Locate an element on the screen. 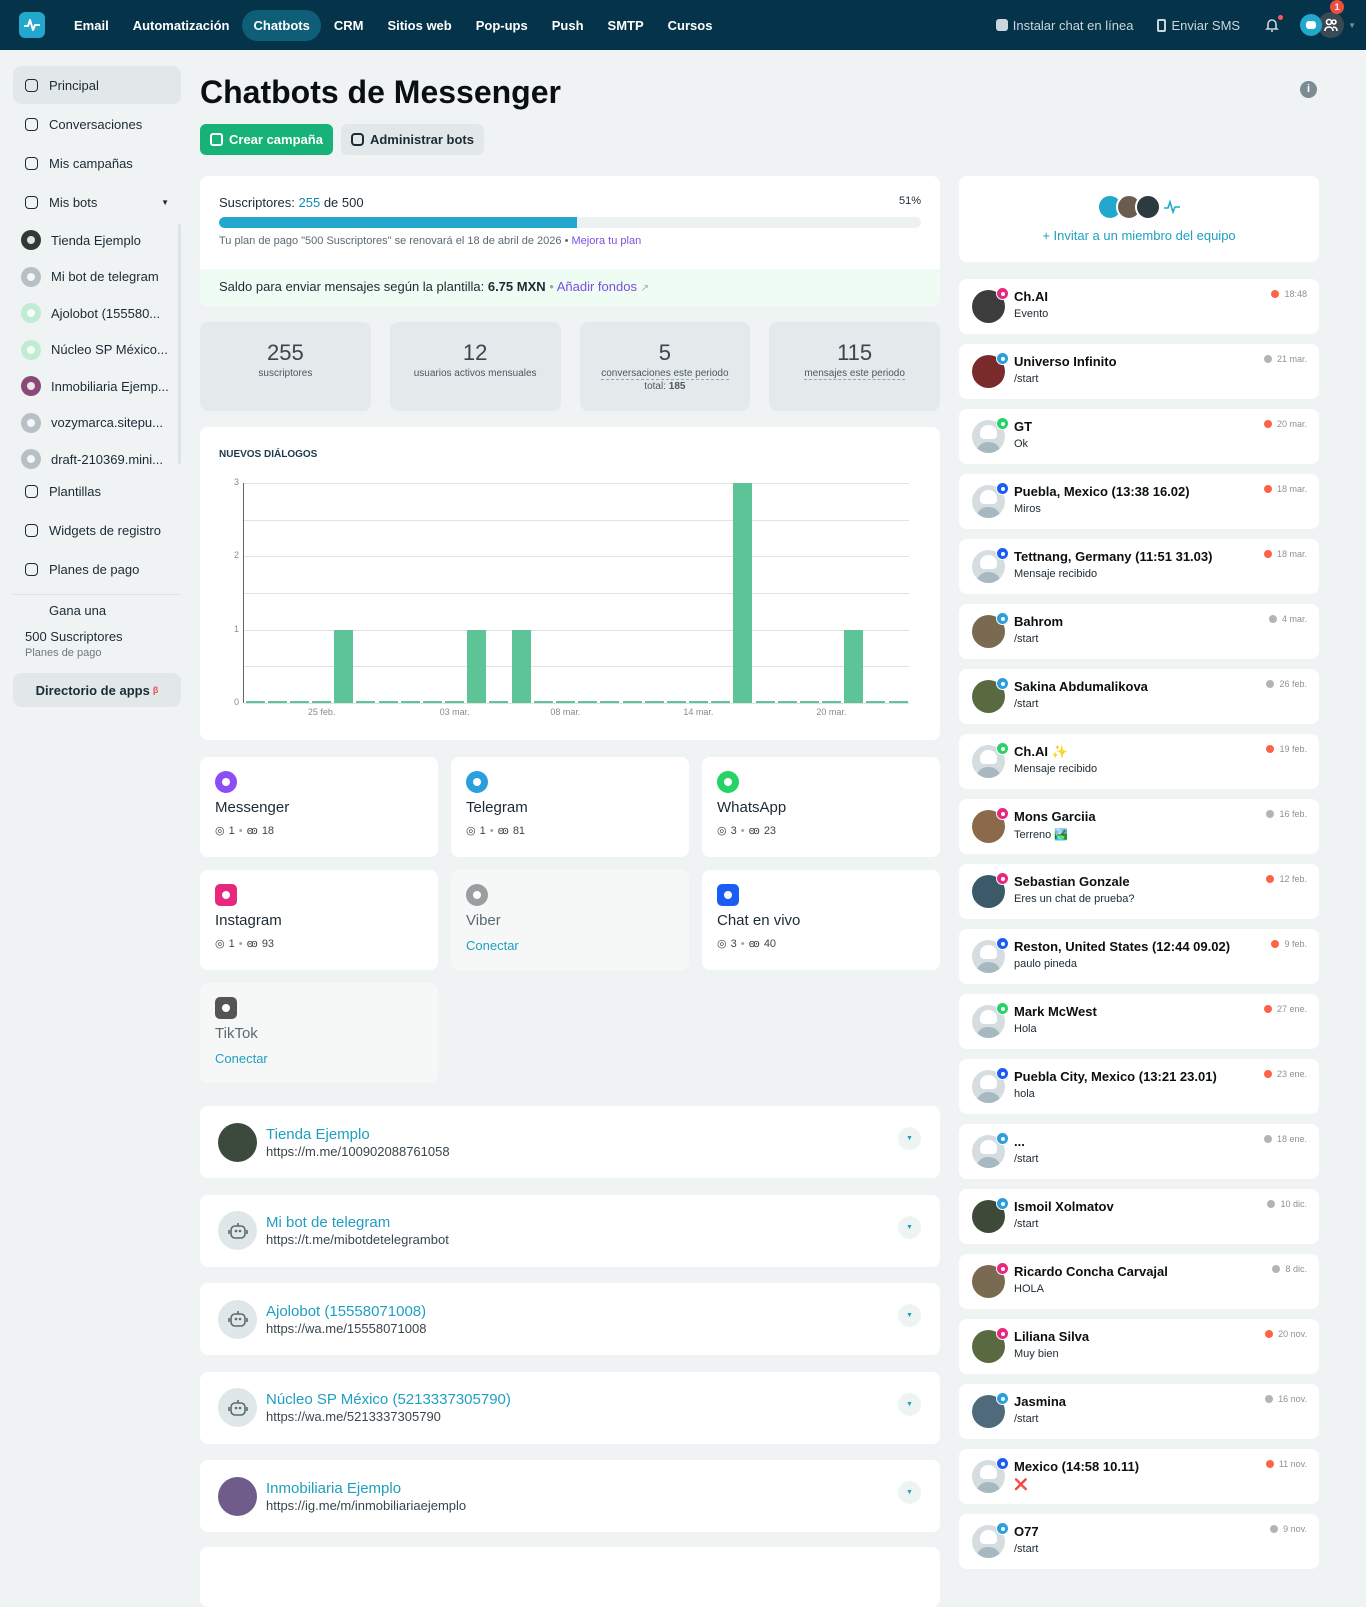  sidebar-bot-item: Mi bot de telegram is located at coordinates (97, 277).